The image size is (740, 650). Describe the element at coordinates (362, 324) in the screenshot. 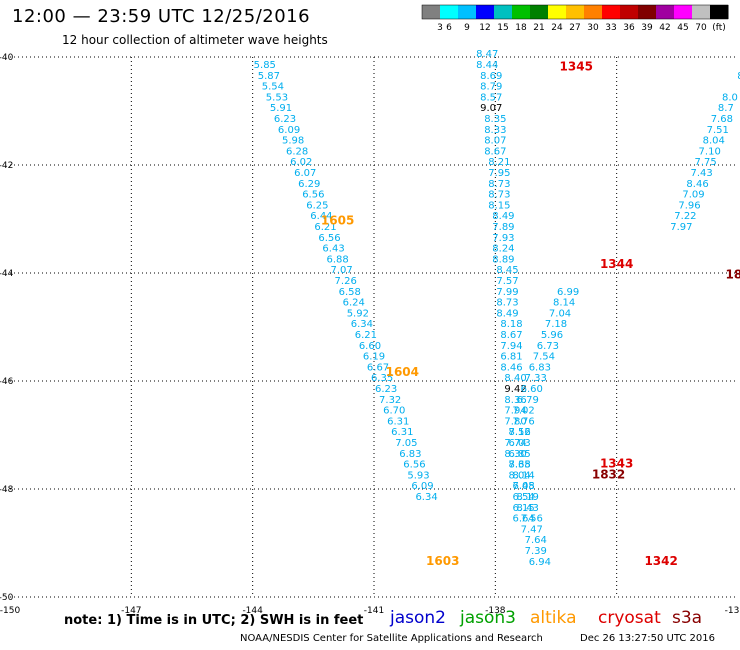

I see `wave-height-label: 6.34` at that location.